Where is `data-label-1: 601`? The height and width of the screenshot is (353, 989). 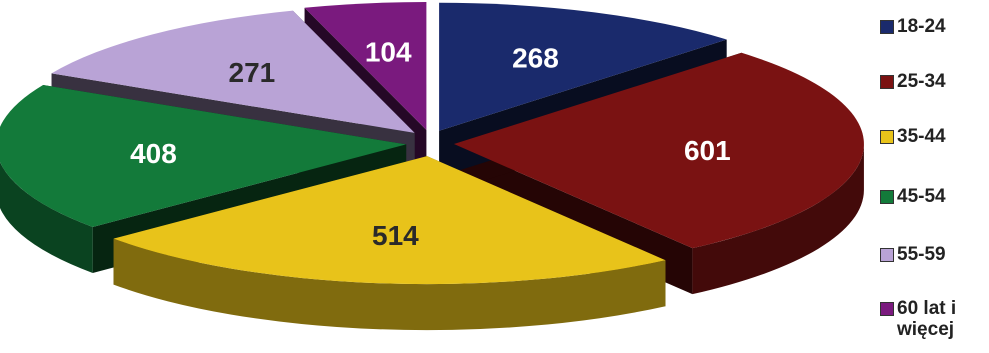 data-label-1: 601 is located at coordinates (707, 150).